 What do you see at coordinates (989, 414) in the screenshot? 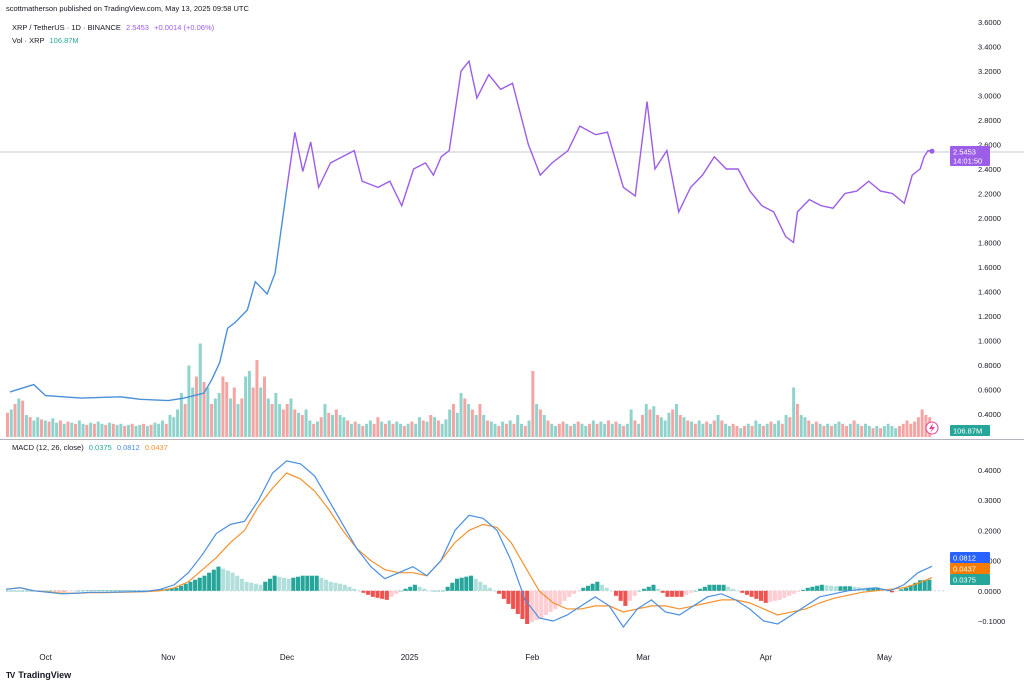
I see `price-tick-label: 0.4000` at bounding box center [989, 414].